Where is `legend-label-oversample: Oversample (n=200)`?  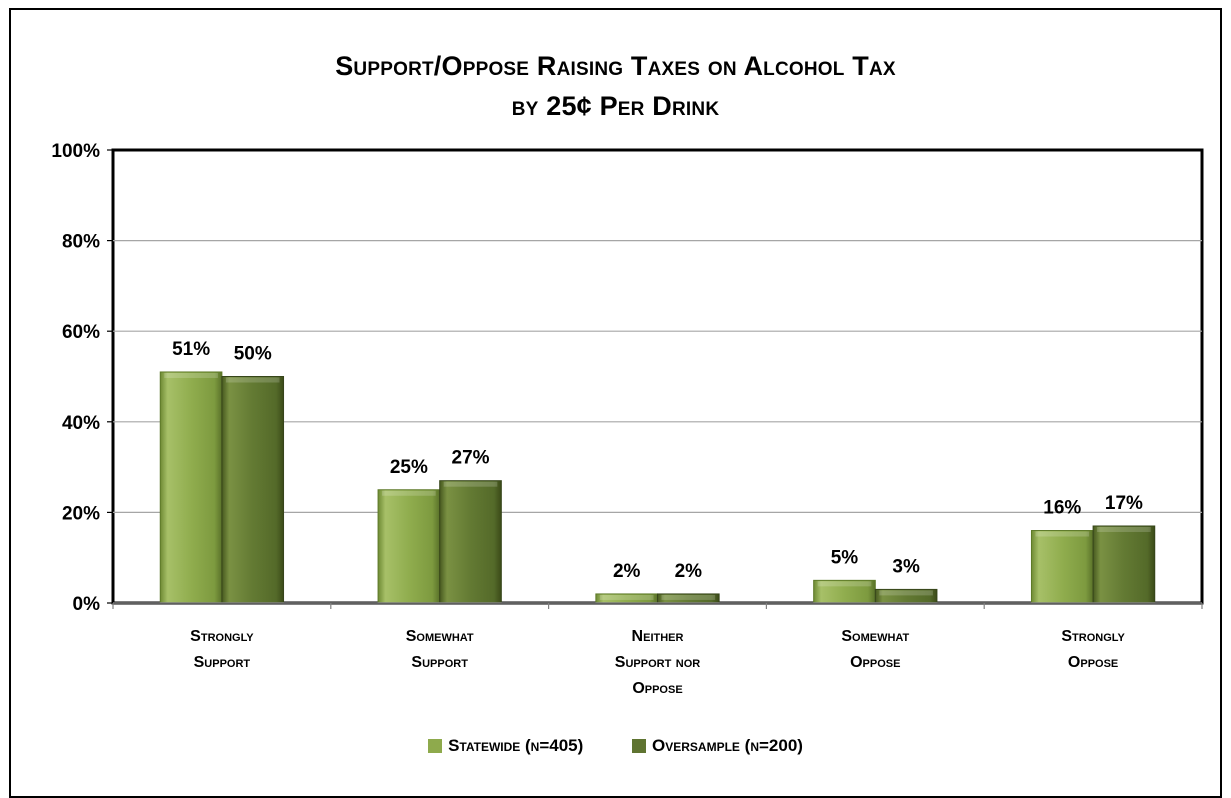
legend-label-oversample: Oversample (n=200) is located at coordinates (727, 745).